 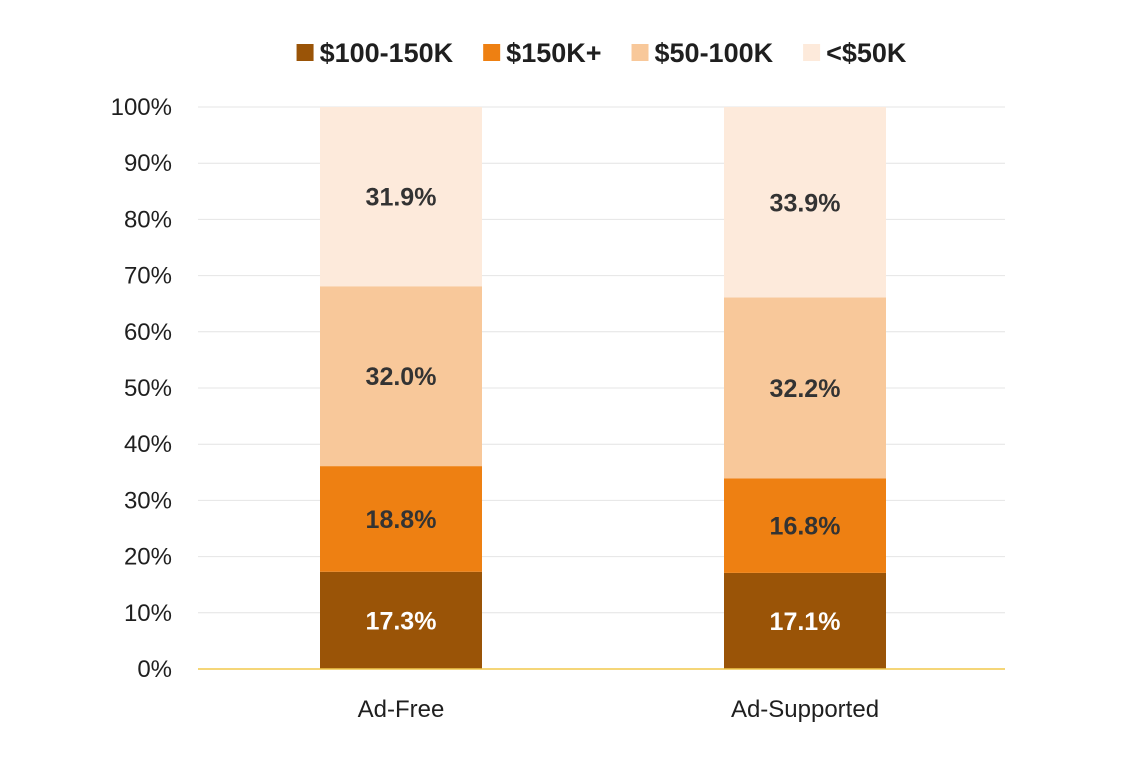 I want to click on data-label: 16.8%, so click(x=805, y=527).